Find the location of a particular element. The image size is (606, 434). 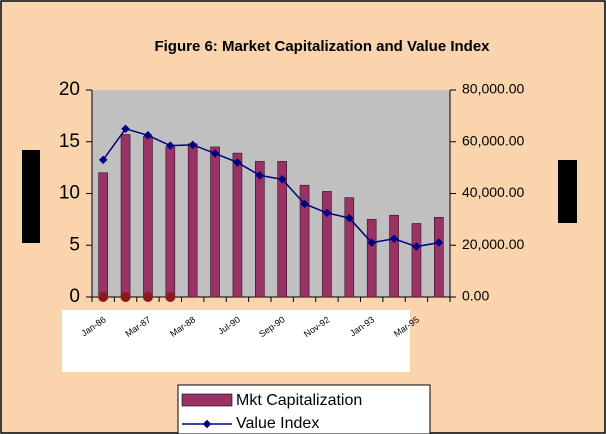

y-tick-label: 0 is located at coordinates (74, 296).